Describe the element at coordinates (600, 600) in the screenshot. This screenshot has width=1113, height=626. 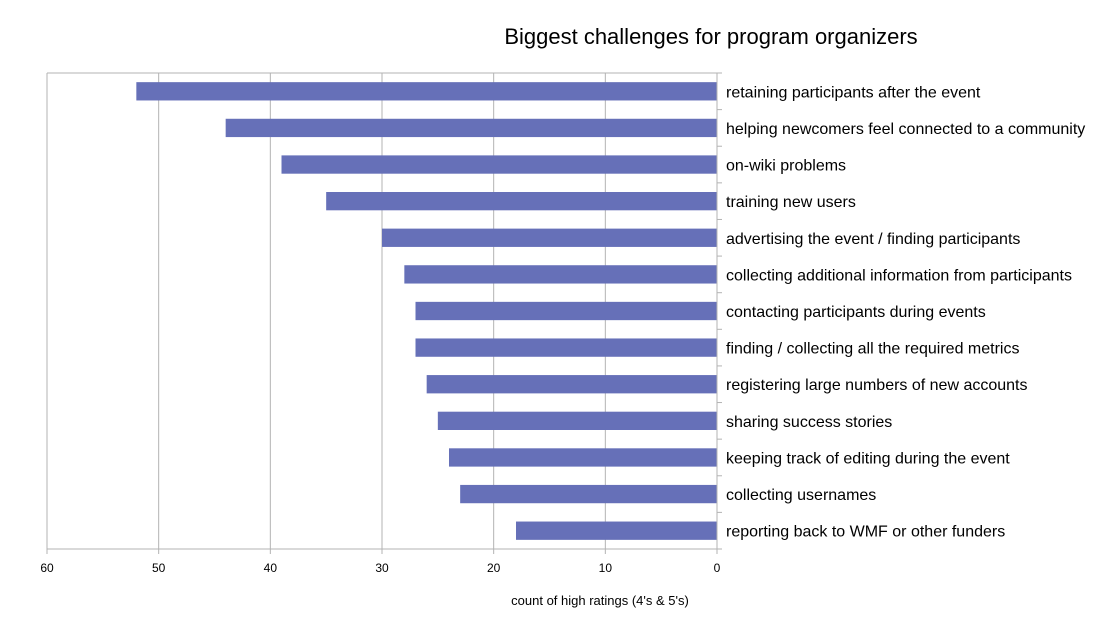
I see `x-axis-title: count of high ratings (4's & 5's)` at that location.